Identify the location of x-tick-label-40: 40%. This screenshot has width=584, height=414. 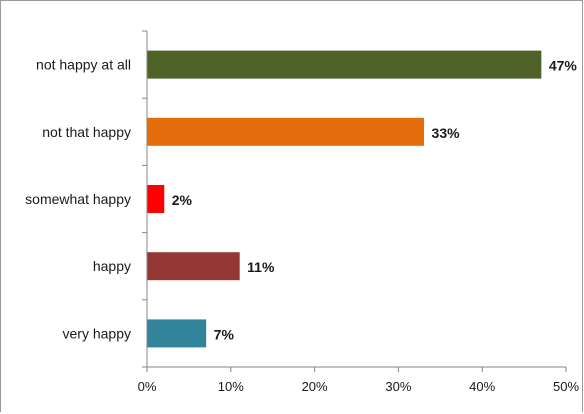
(482, 386).